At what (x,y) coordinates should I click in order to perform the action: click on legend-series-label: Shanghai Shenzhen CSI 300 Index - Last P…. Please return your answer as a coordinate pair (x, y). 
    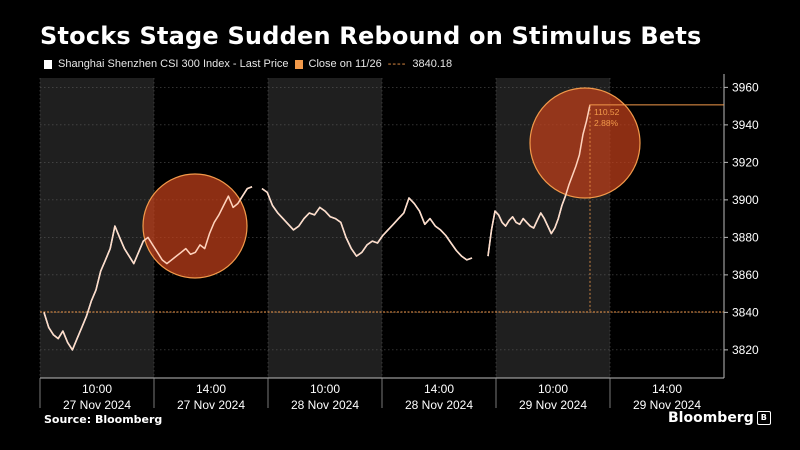
    Looking at the image, I should click on (173, 64).